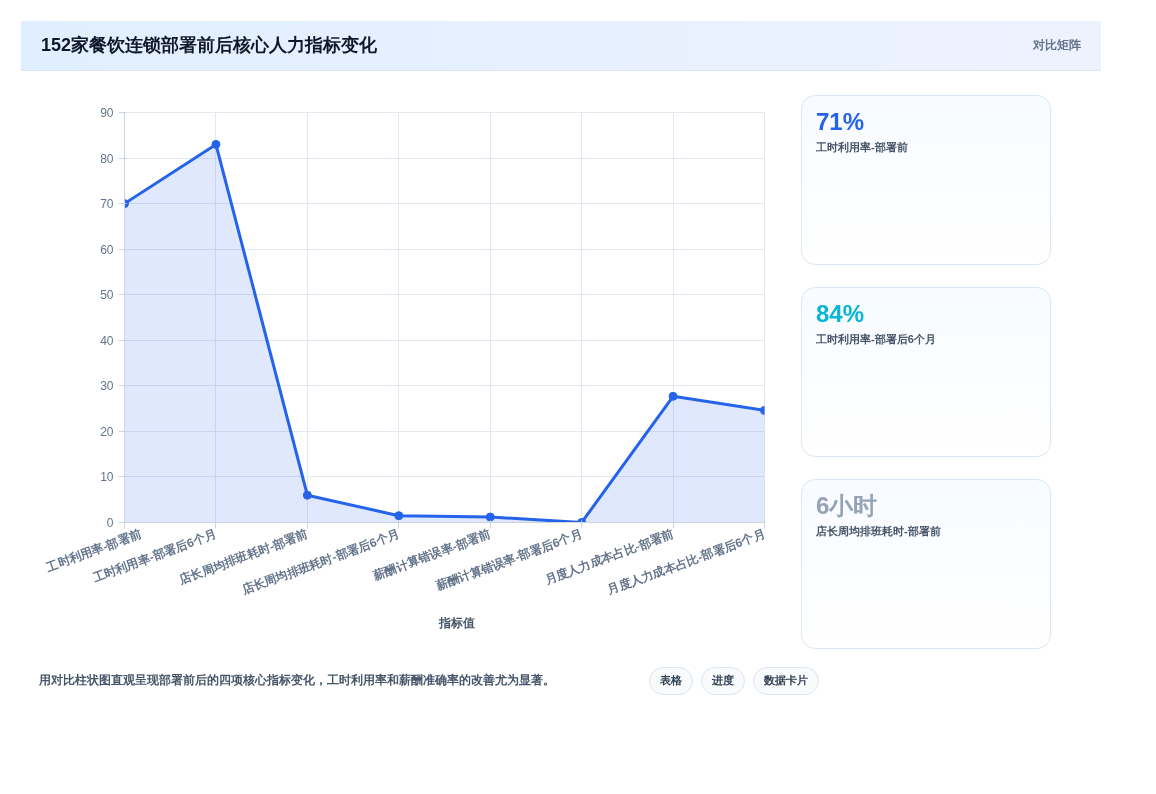  What do you see at coordinates (876, 339) in the screenshot?
I see `text: 工时利用率-部署后6个月` at bounding box center [876, 339].